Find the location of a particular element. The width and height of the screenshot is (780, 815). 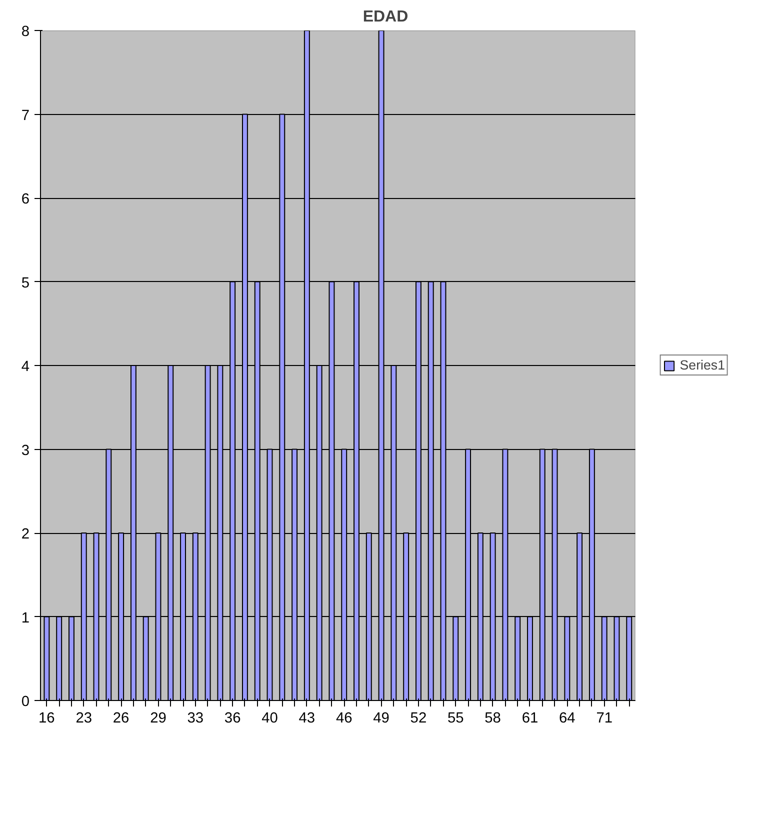

x-tick-label: 46 is located at coordinates (344, 718).